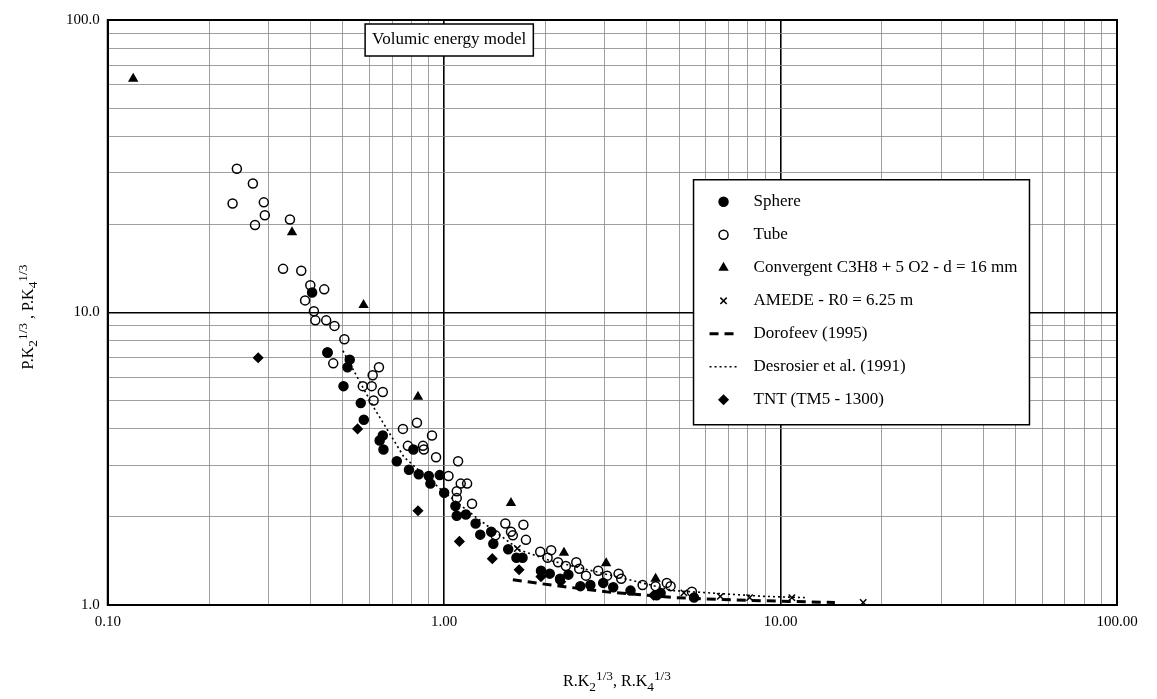  What do you see at coordinates (107, 620) in the screenshot?
I see `x-tick-label: 0.10` at bounding box center [107, 620].